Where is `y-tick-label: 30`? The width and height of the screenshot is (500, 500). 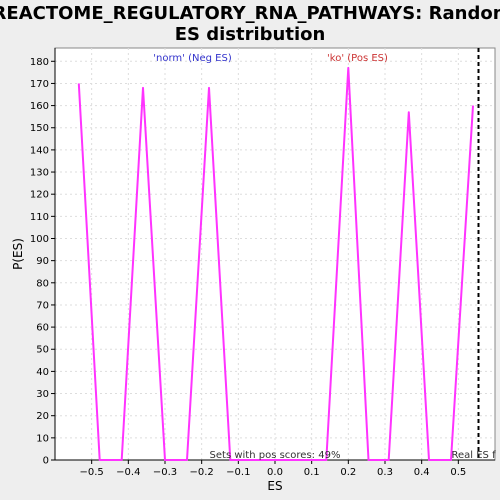
y-tick-label: 30 is located at coordinates (42, 394).